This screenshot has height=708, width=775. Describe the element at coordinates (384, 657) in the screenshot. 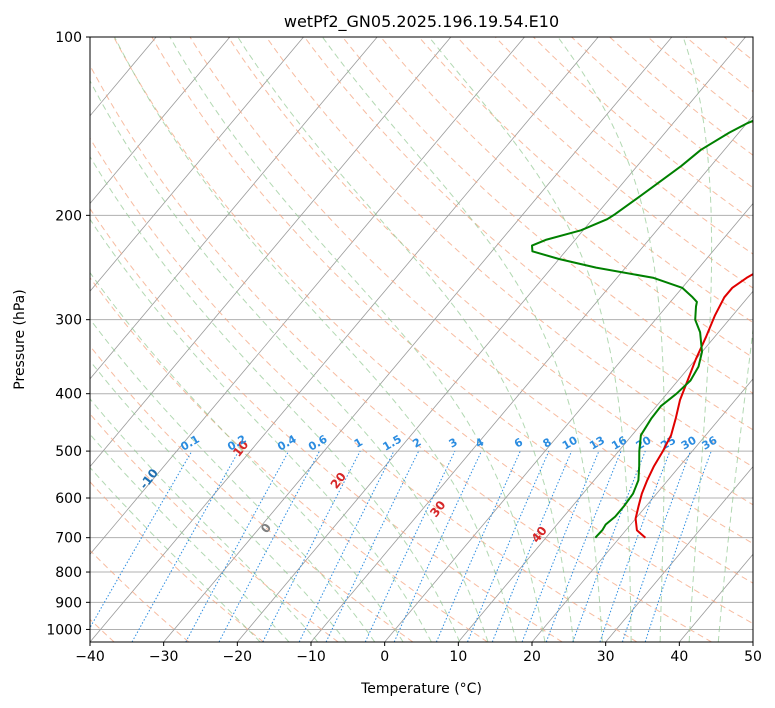

I see `x-tick-label: 0` at that location.